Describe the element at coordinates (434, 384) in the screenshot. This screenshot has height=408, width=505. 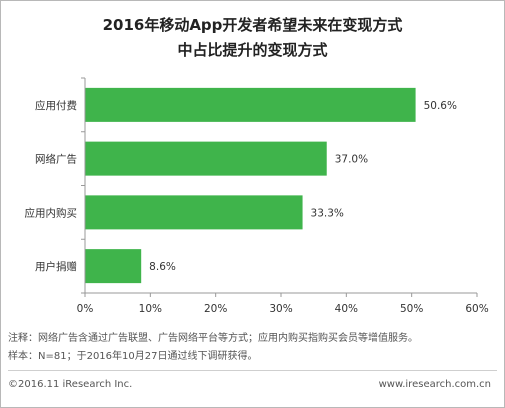
I see `website-link: www.iresearch.com.cn` at that location.